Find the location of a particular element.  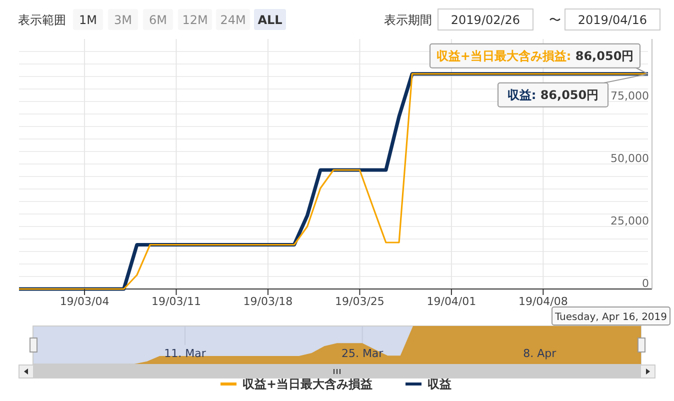

range-button: 3M is located at coordinates (123, 19).